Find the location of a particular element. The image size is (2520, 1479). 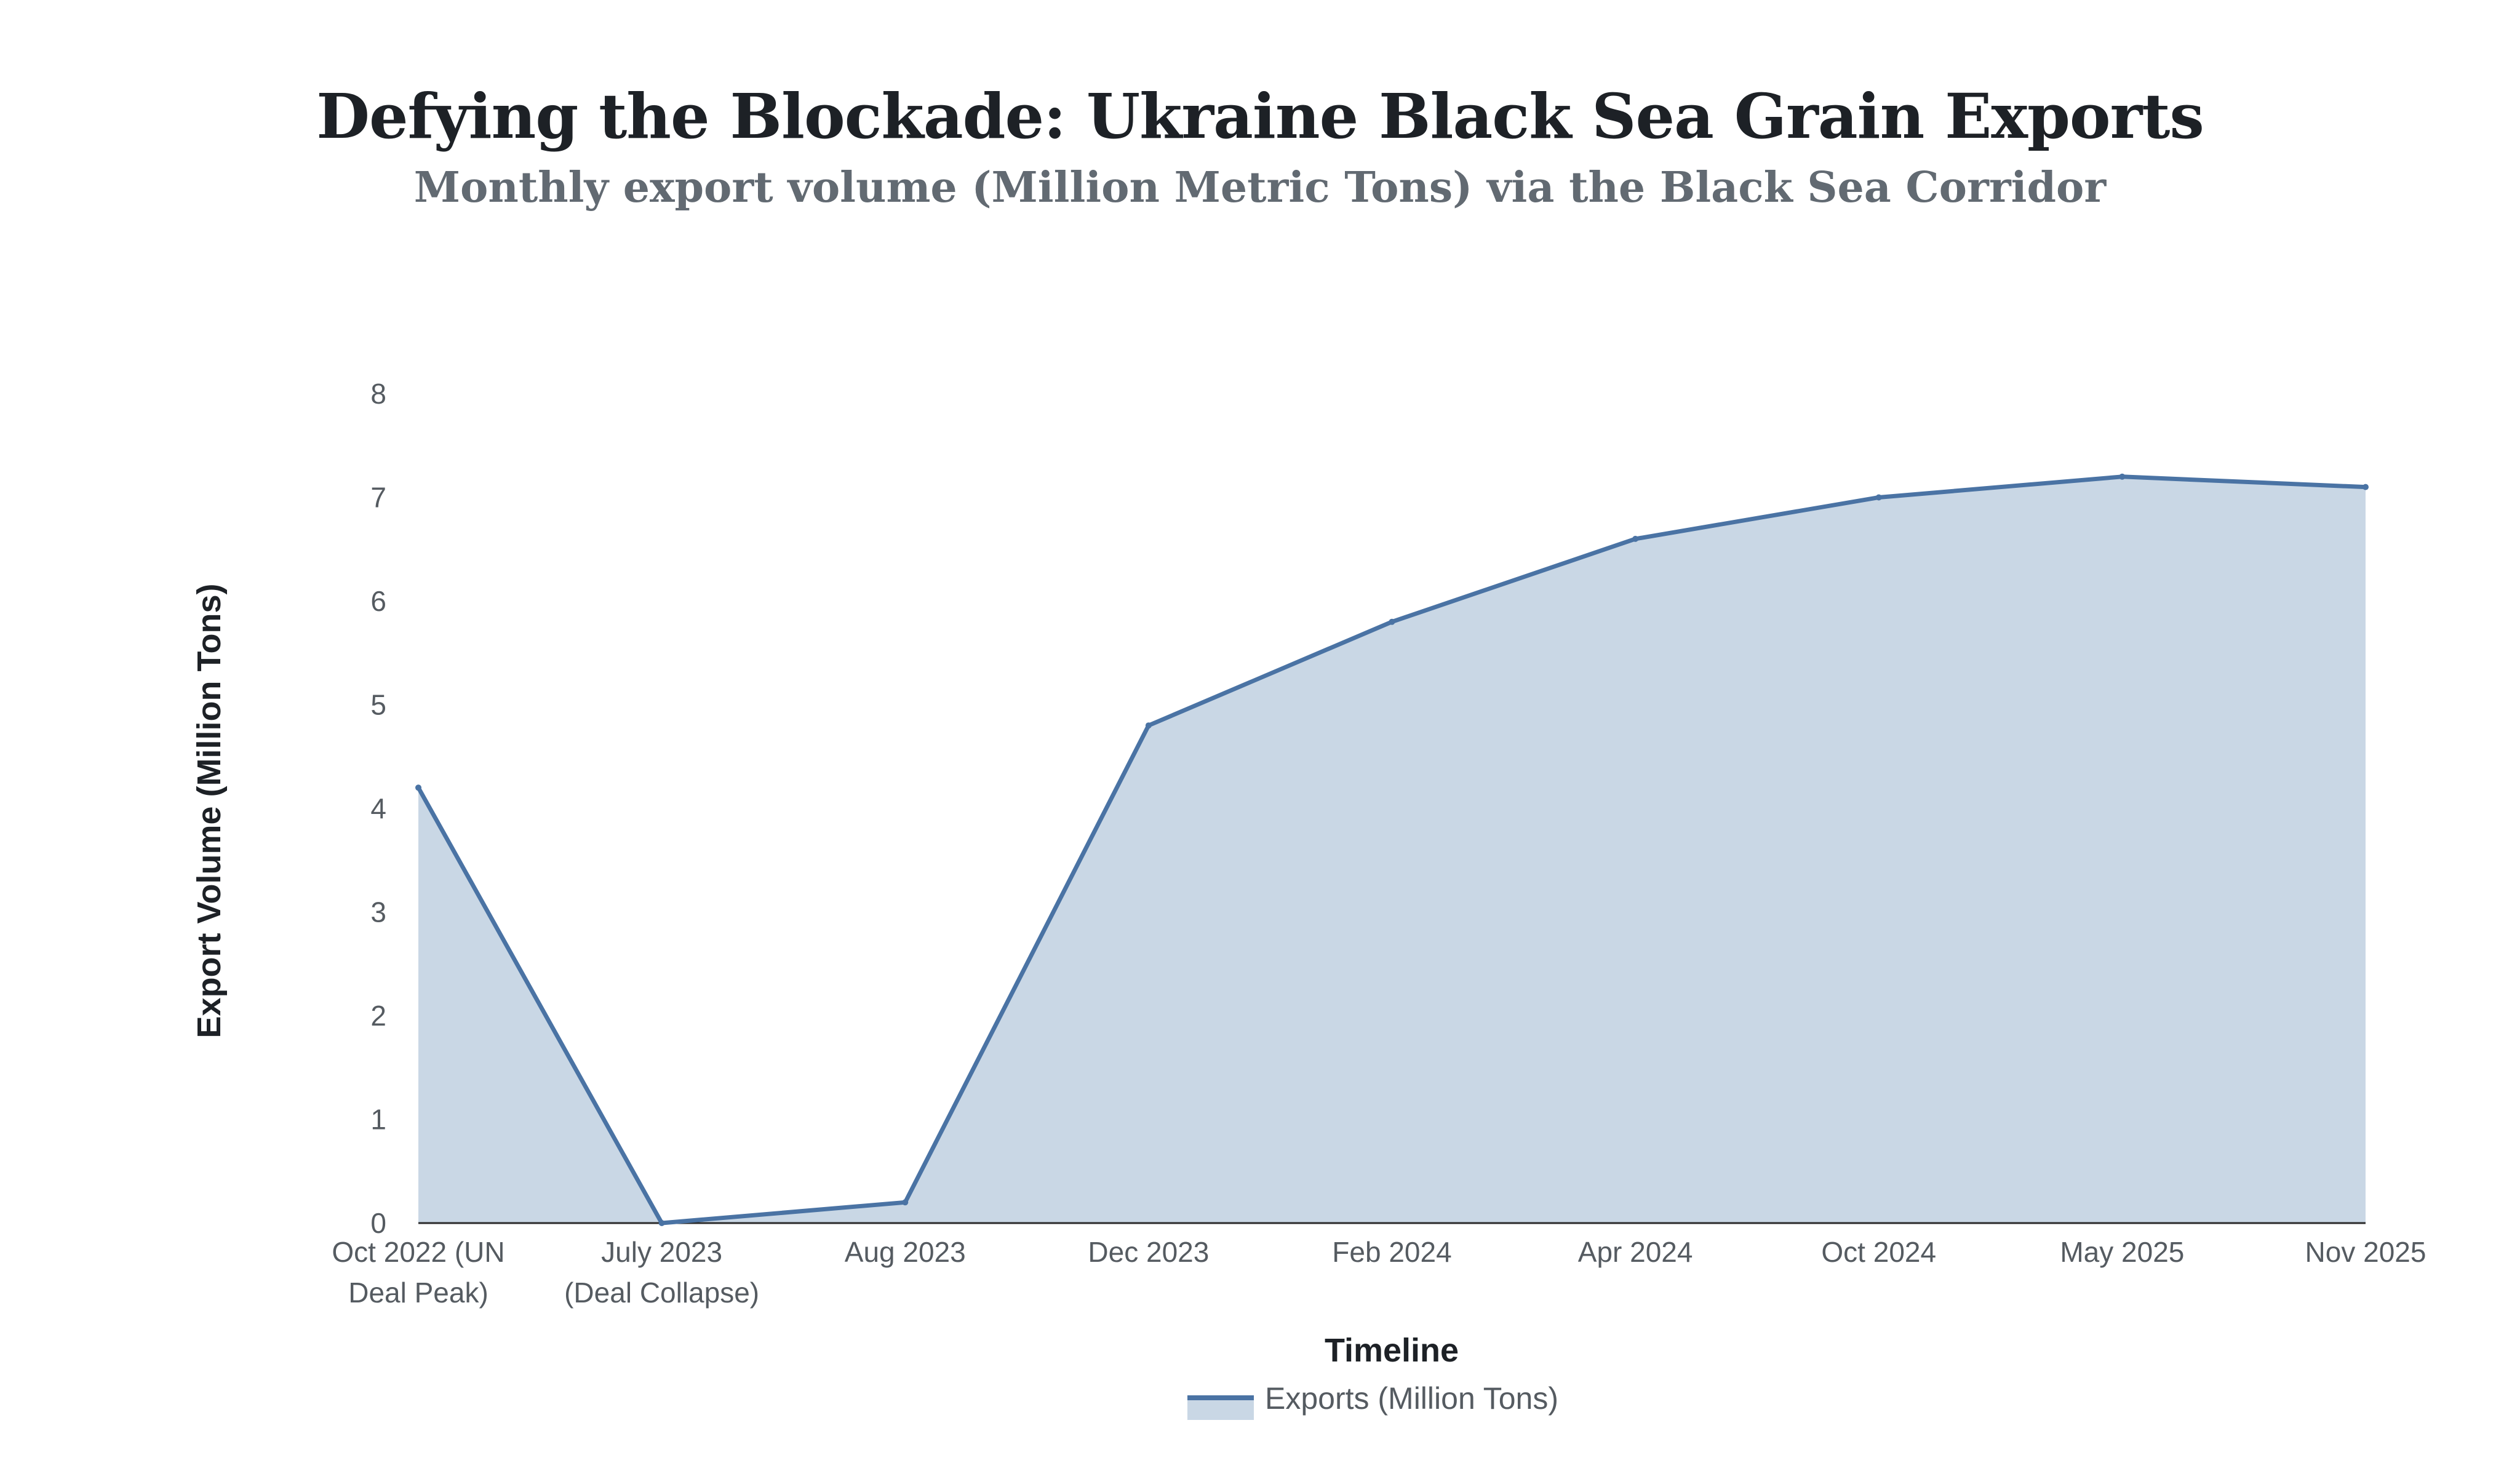

x-tick-label: July 2023 (Deal Collapse) is located at coordinates (661, 1272).